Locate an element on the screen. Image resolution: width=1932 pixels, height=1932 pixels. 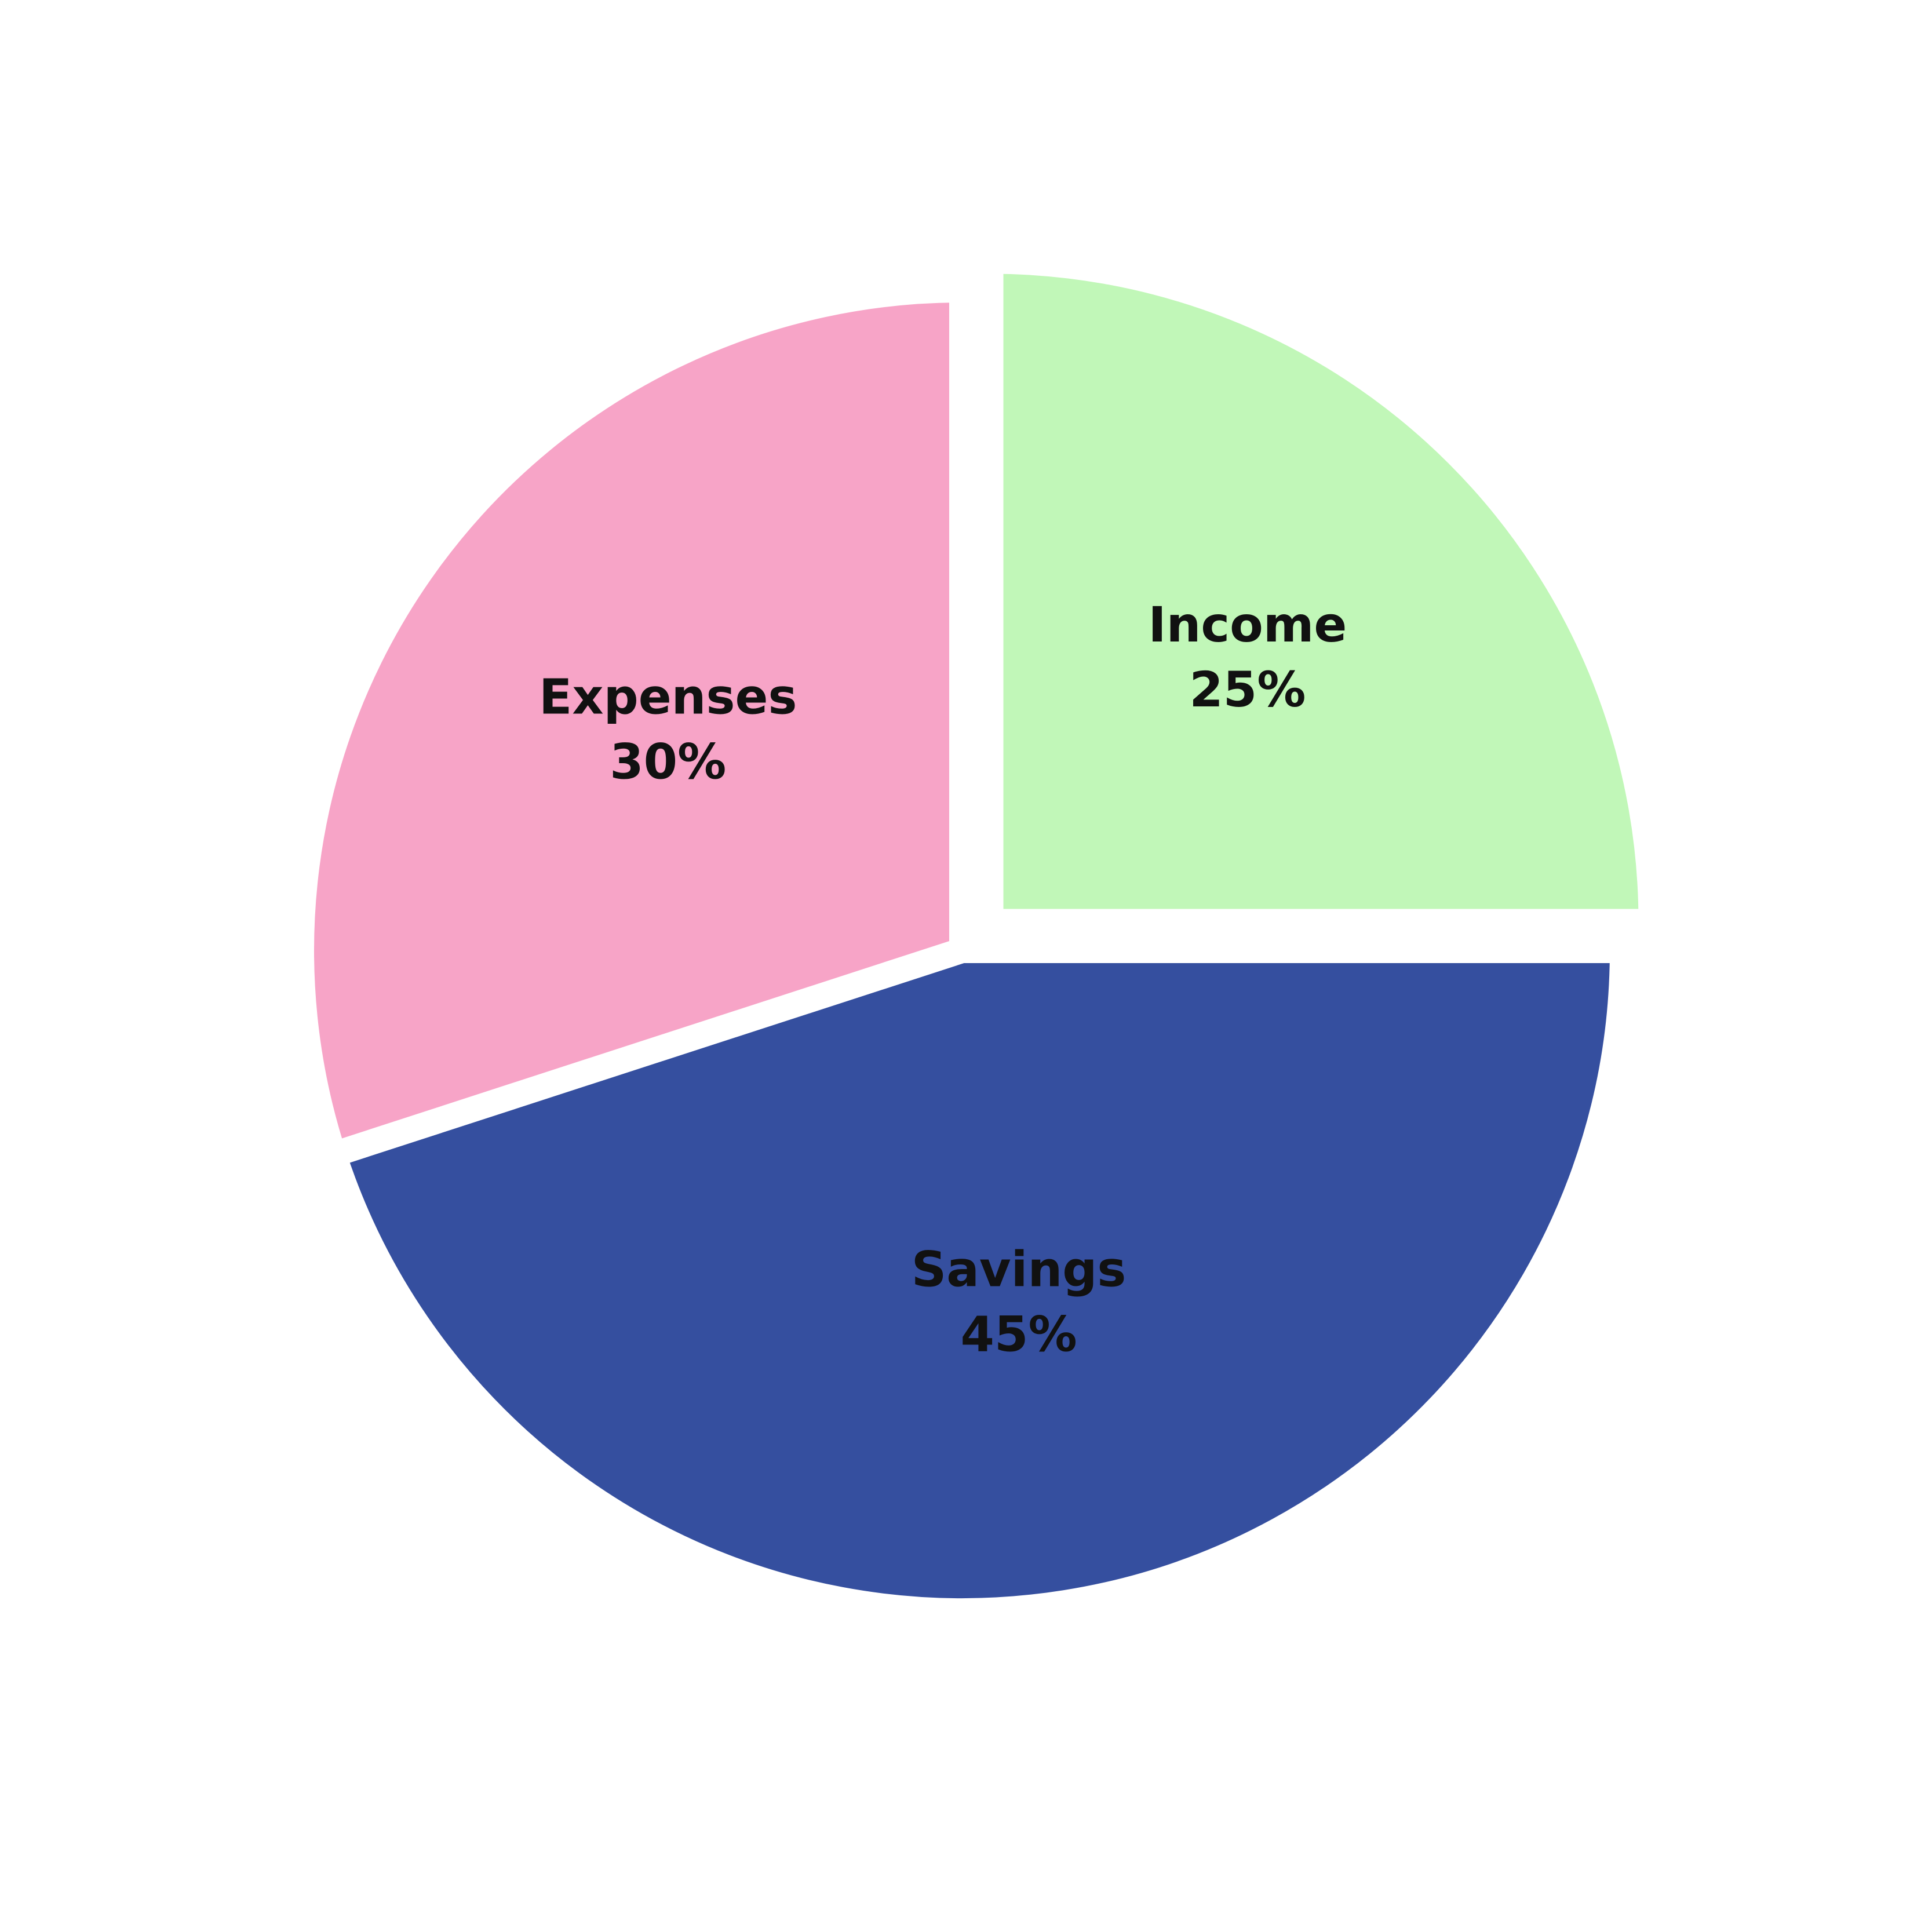
slice-label-expenses: Expenses is located at coordinates (668, 696).